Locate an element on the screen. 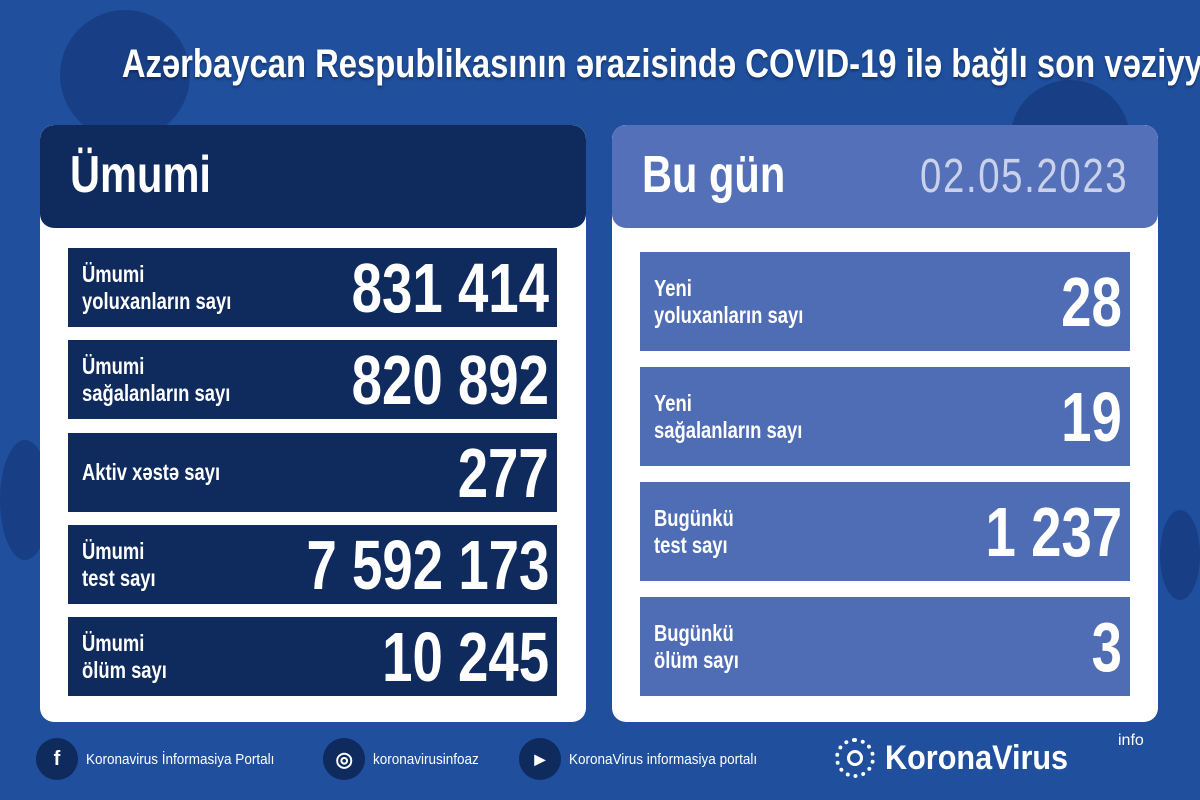 This screenshot has height=800, width=1200. koronavirus-logo: KoronaVirus info is located at coordinates (989, 755).